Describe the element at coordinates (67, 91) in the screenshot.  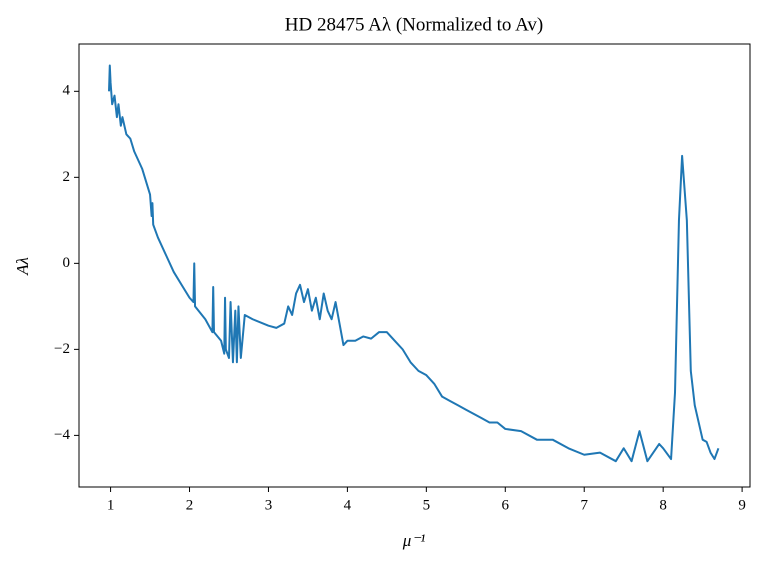
I see `y-tick-label: 4` at that location.